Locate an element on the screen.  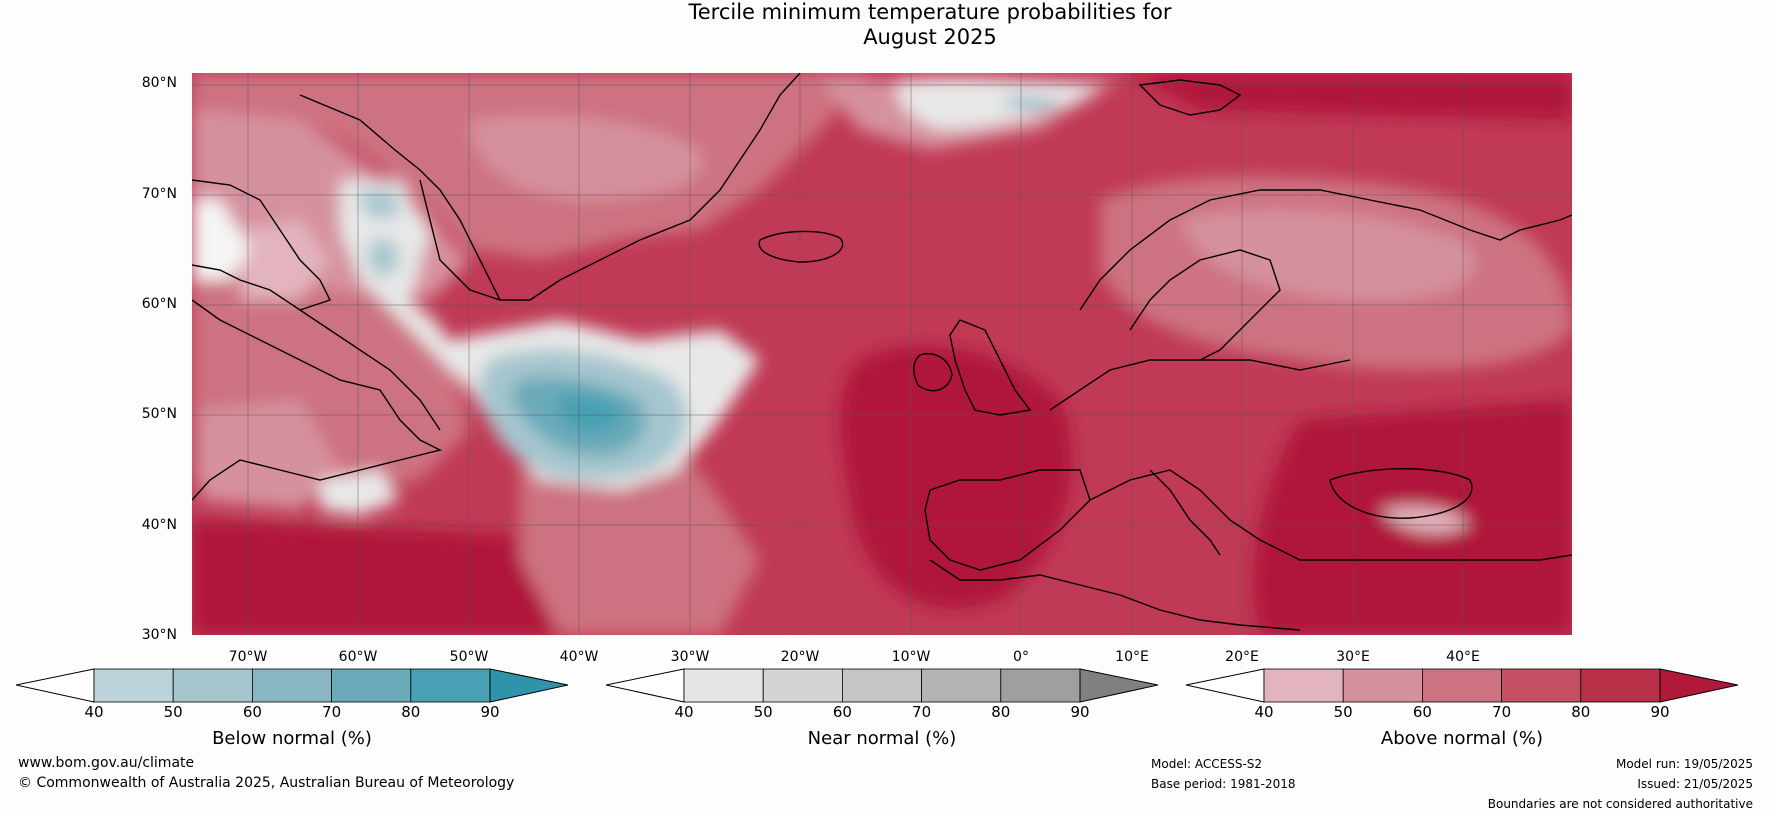
above-normal-colorbar is located at coordinates (1462, 685).